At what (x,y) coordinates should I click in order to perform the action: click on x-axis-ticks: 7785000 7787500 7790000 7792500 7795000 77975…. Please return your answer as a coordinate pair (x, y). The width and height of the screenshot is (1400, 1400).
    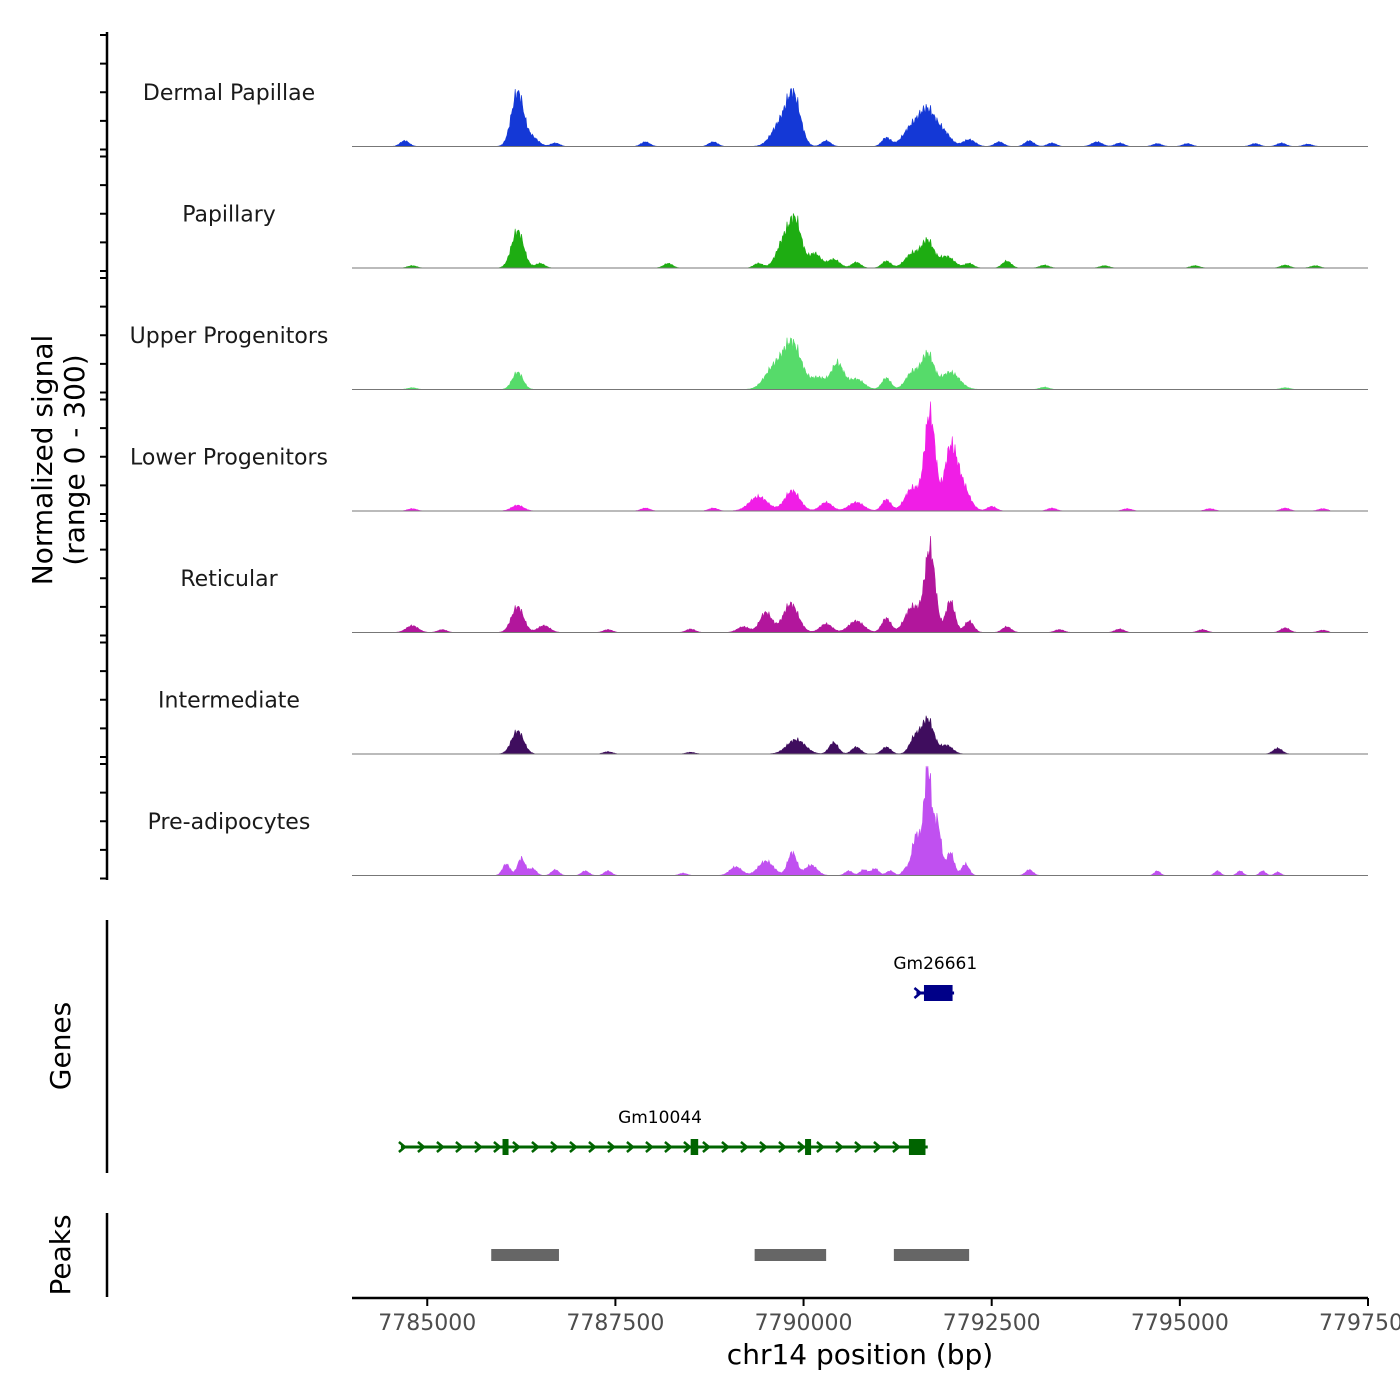
    Looking at the image, I should click on (889, 1317).